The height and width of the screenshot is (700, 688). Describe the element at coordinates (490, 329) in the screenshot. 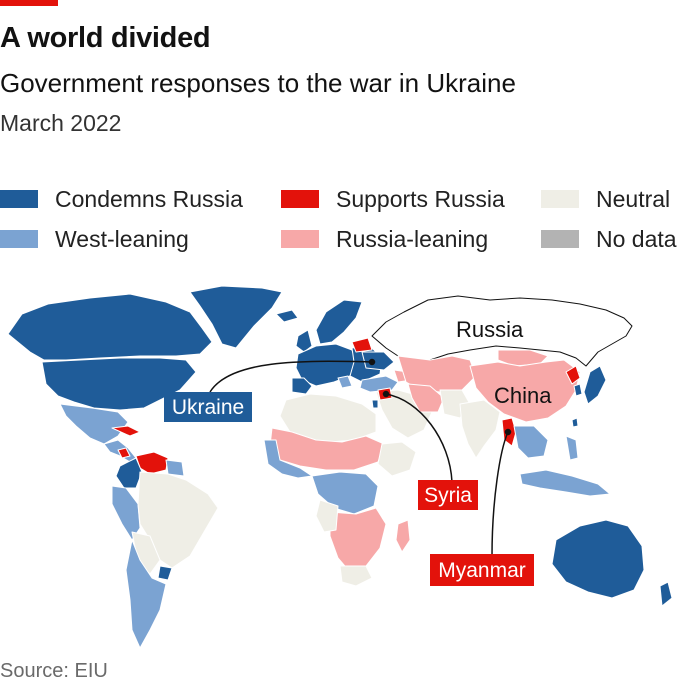

I see `russia-label: Russia` at that location.